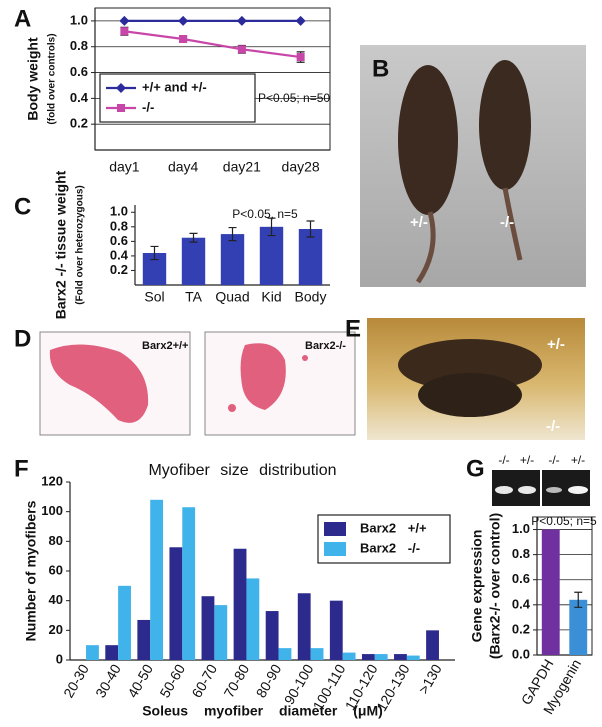 The height and width of the screenshot is (727, 602). I want to click on line, so click(212, 44).